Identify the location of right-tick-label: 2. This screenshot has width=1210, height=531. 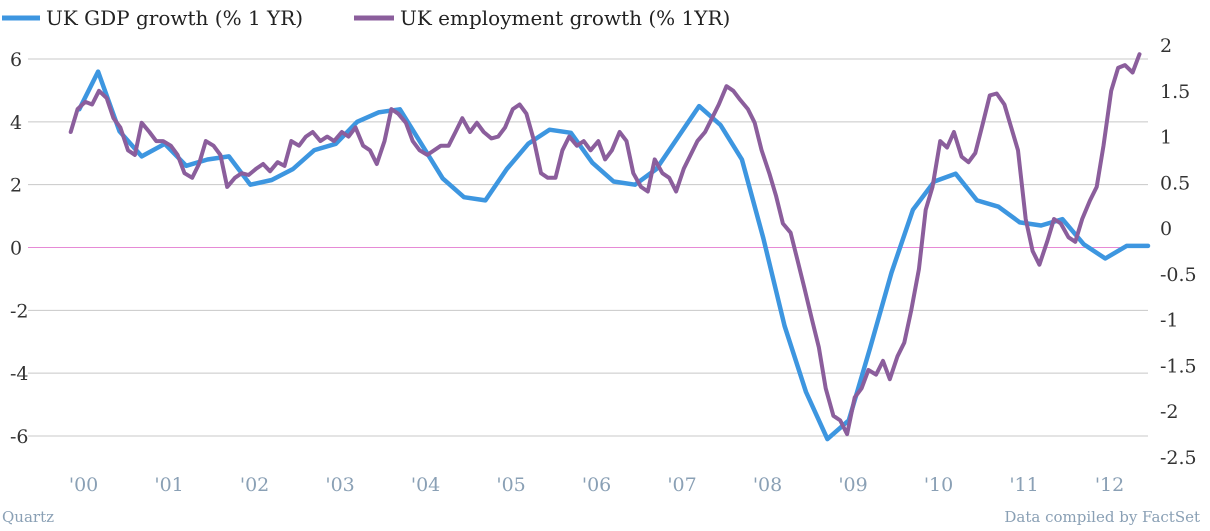
(1166, 46).